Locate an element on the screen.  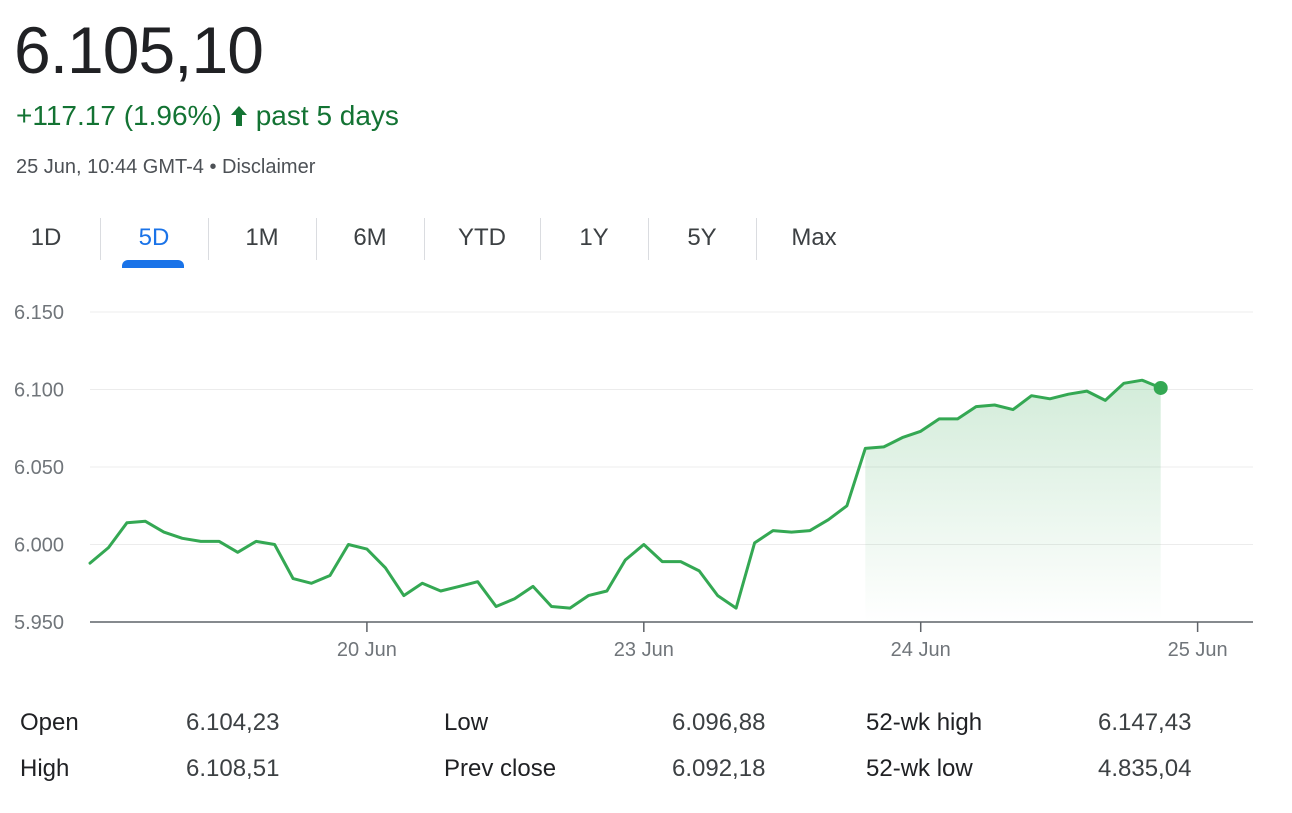
price-change: +117.17 (1.96%) past 5 days is located at coordinates (207, 116).